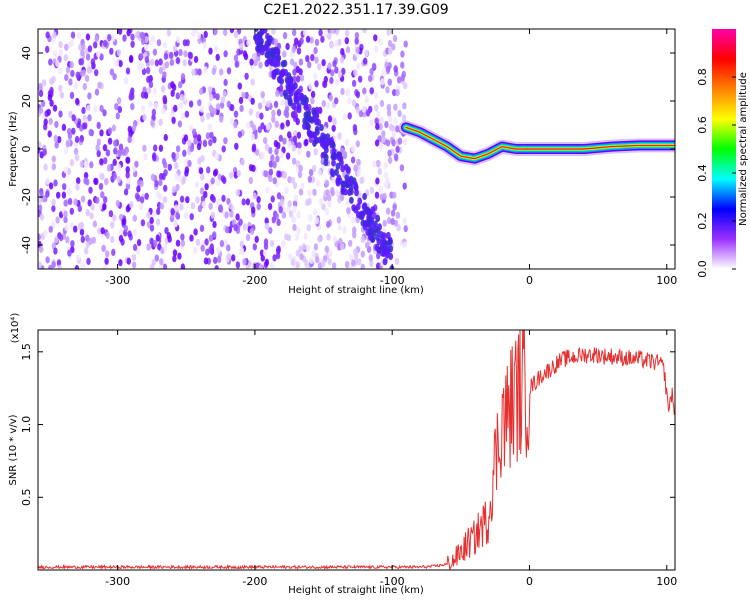 This screenshot has width=750, height=600. What do you see at coordinates (13, 149) in the screenshot?
I see `spectrogram-y-label: Frequency (Hz)` at bounding box center [13, 149].